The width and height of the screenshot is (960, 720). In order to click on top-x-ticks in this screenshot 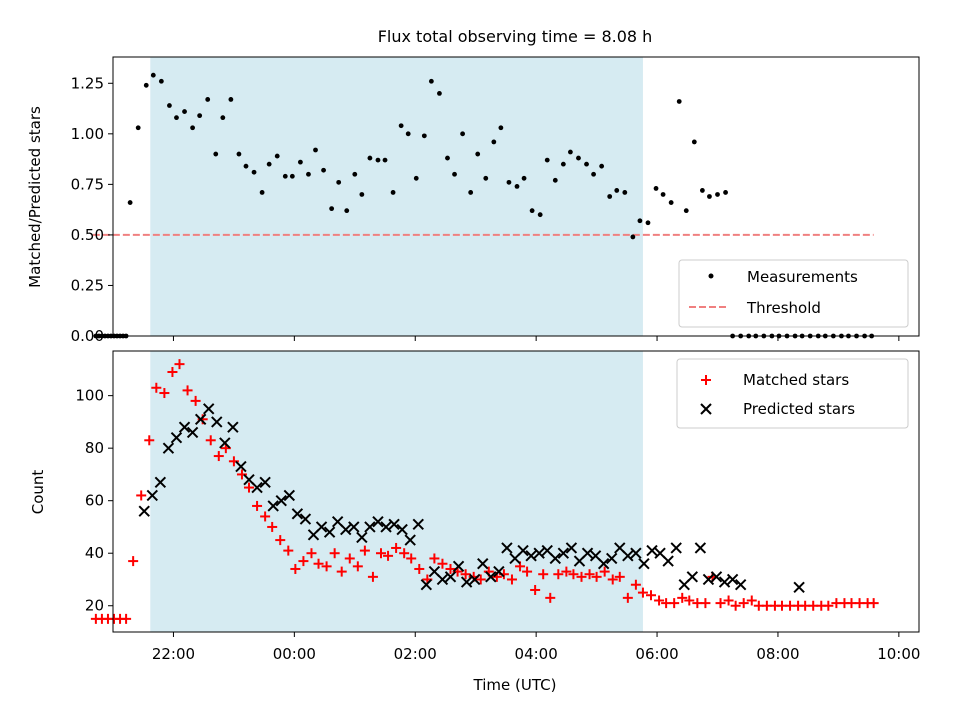, I will do `click(536, 338)`.